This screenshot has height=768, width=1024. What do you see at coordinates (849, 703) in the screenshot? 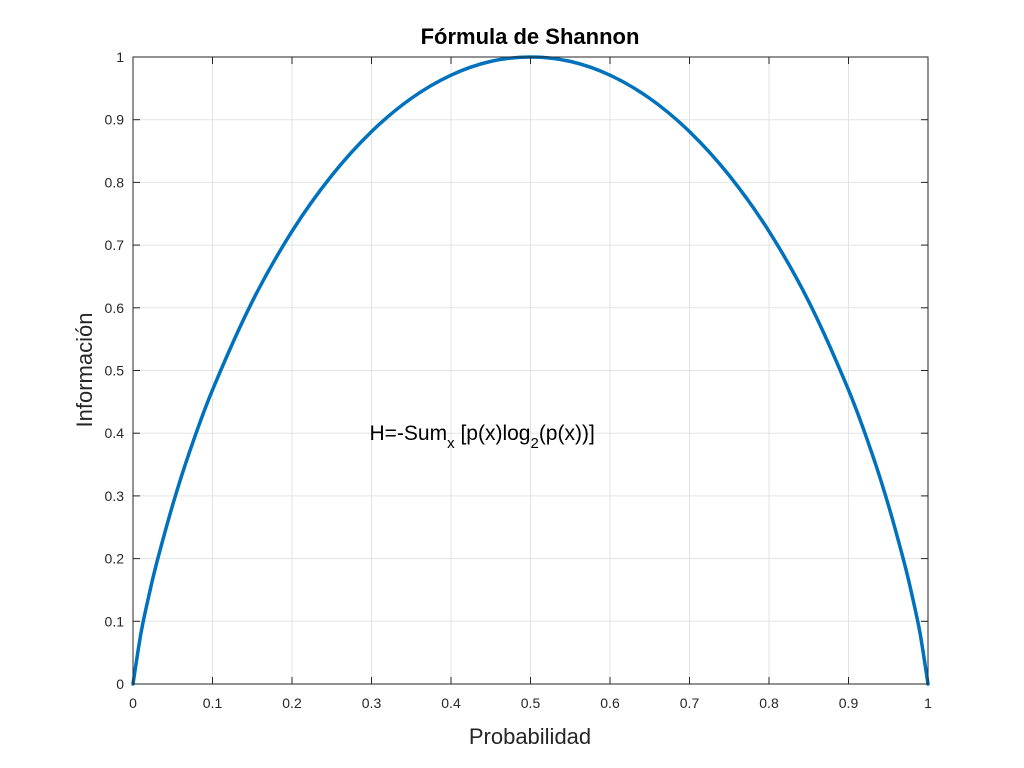
I see `x-tick-label: 0.9` at bounding box center [849, 703].